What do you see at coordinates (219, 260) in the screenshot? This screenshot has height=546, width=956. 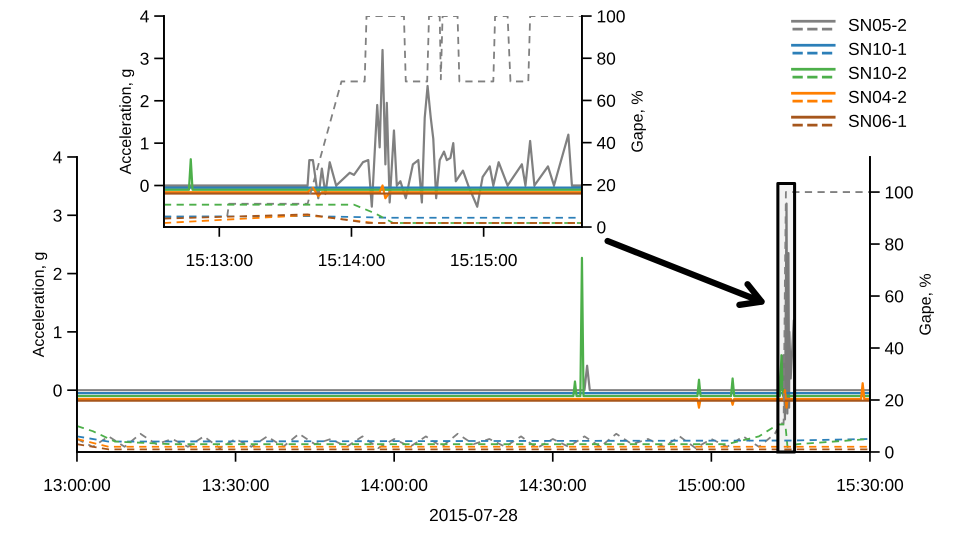 I see `x-tick-label: 15:13:00` at bounding box center [219, 260].